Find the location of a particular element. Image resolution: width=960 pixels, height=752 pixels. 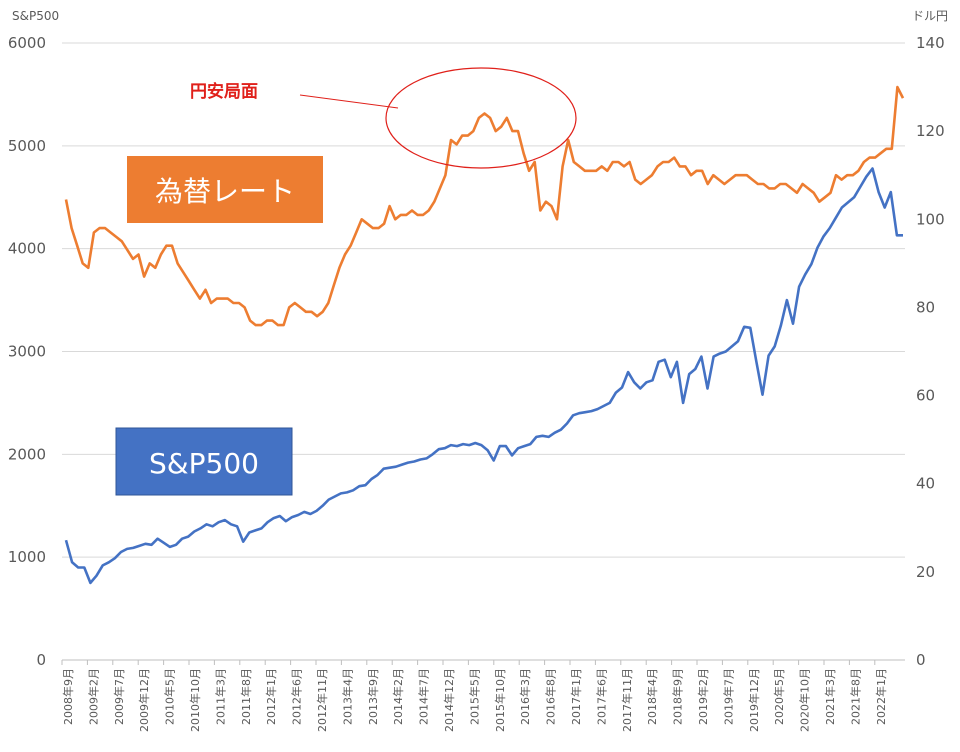

left-tick-label: 5000 is located at coordinates (27, 146).